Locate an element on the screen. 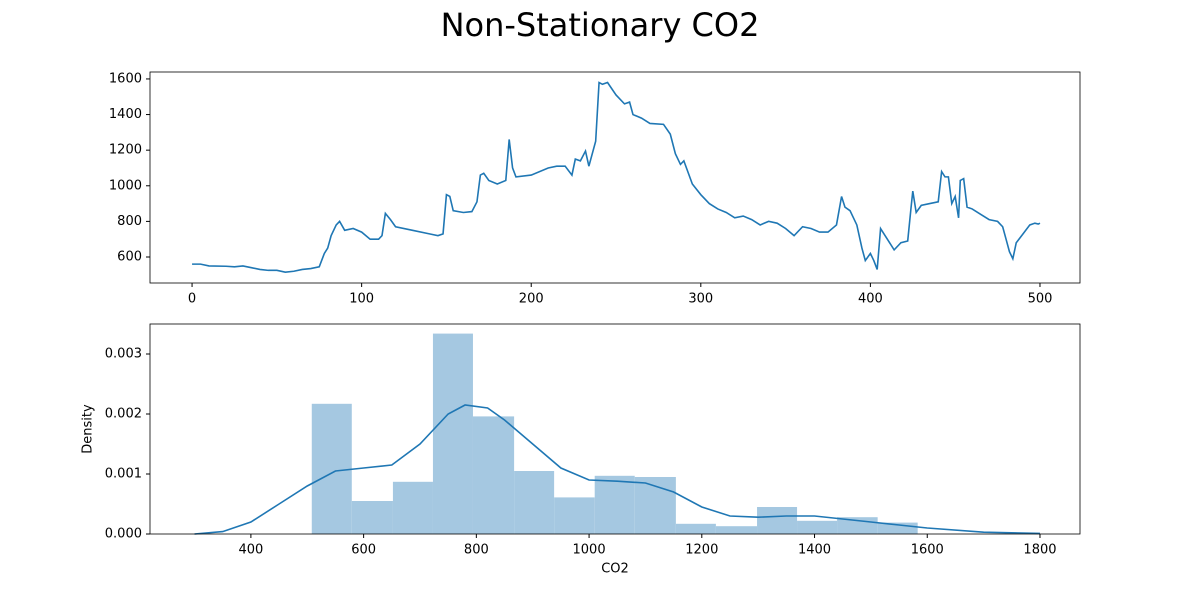 The height and width of the screenshot is (600, 1200). y-tick-label: 800 is located at coordinates (129, 221).